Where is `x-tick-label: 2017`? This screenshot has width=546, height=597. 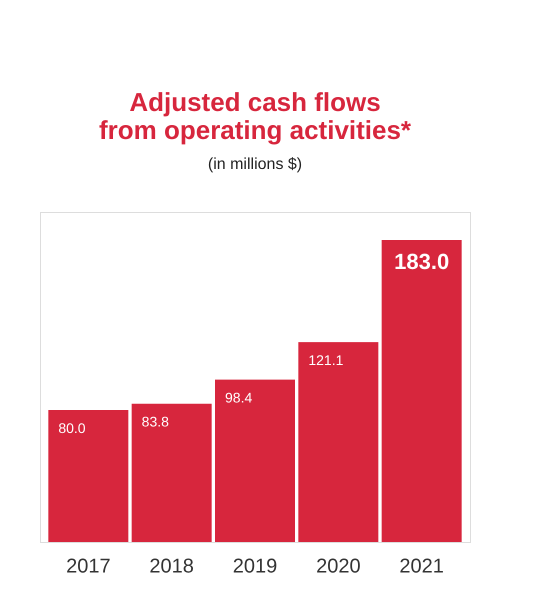
x-tick-label: 2017 is located at coordinates (88, 567).